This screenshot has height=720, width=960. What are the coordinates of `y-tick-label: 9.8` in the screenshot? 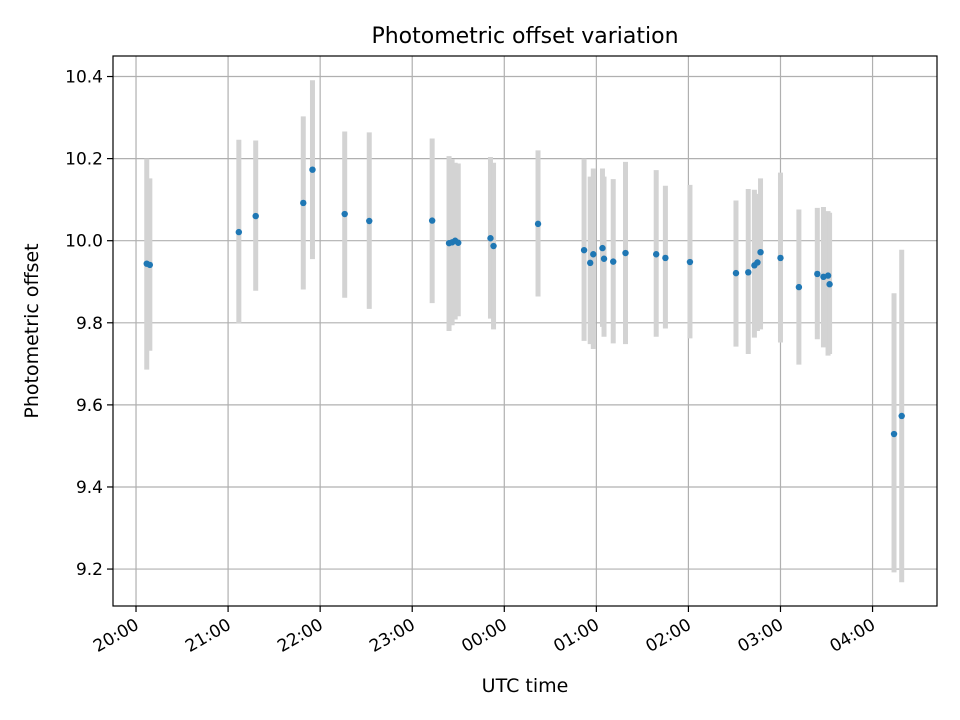 It's located at (89, 324).